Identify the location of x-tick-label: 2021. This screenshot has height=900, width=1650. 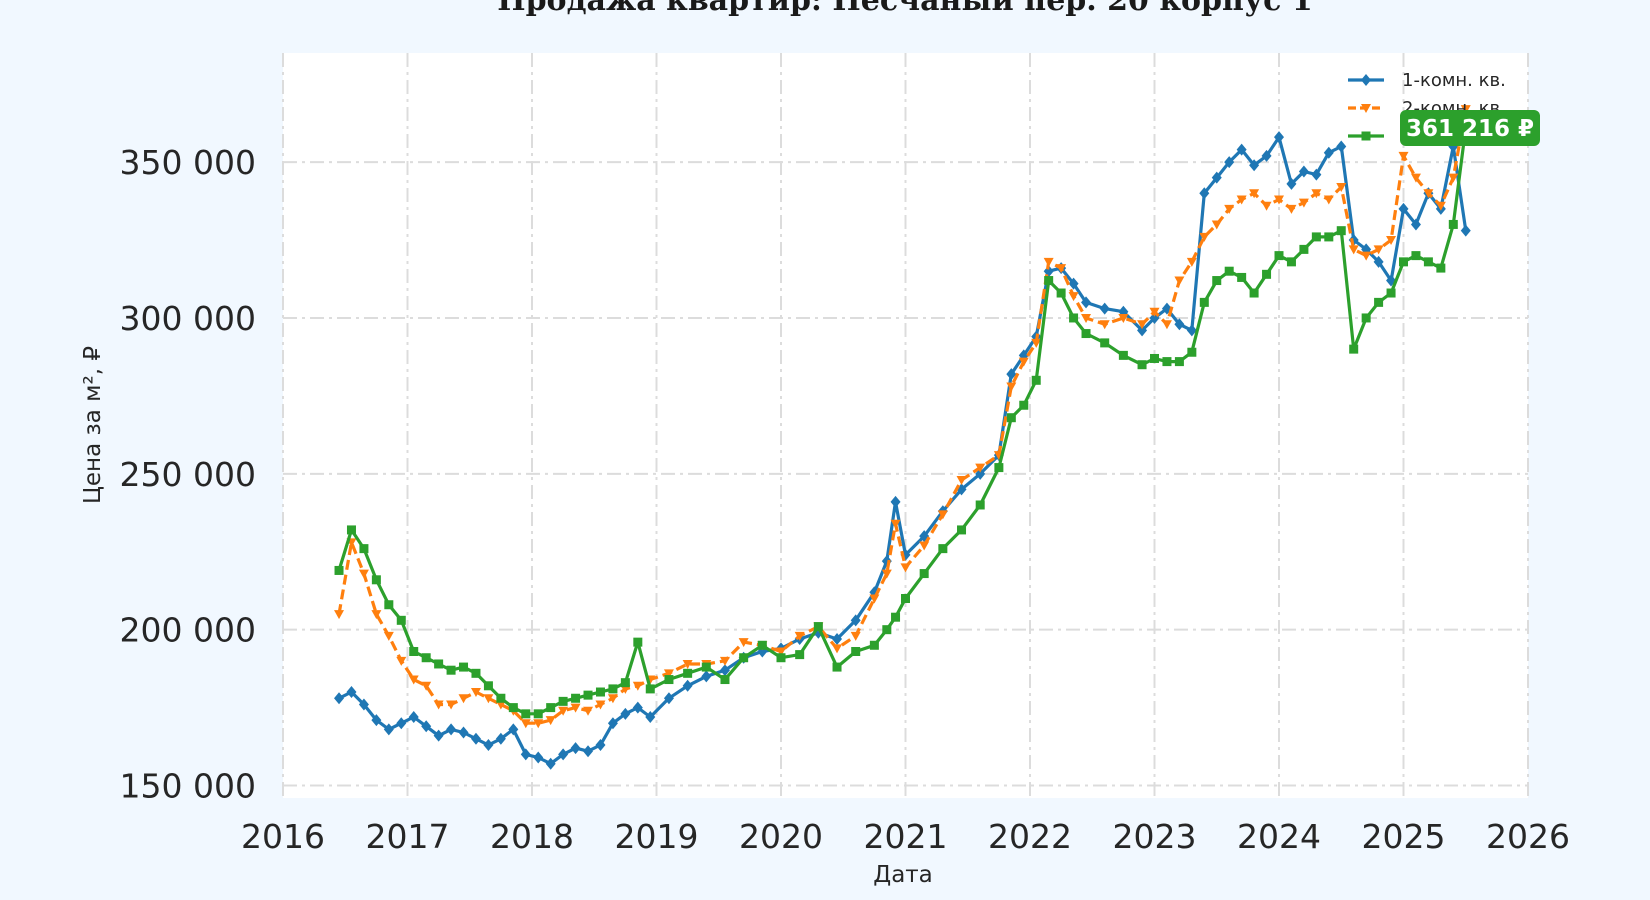
(906, 836).